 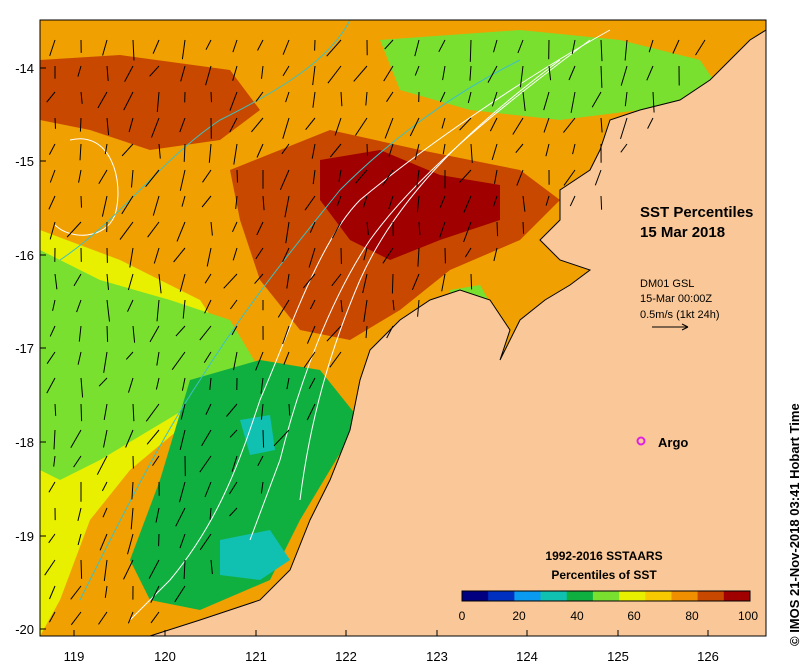 What do you see at coordinates (462, 616) in the screenshot?
I see `legend-tick-label: 0` at bounding box center [462, 616].